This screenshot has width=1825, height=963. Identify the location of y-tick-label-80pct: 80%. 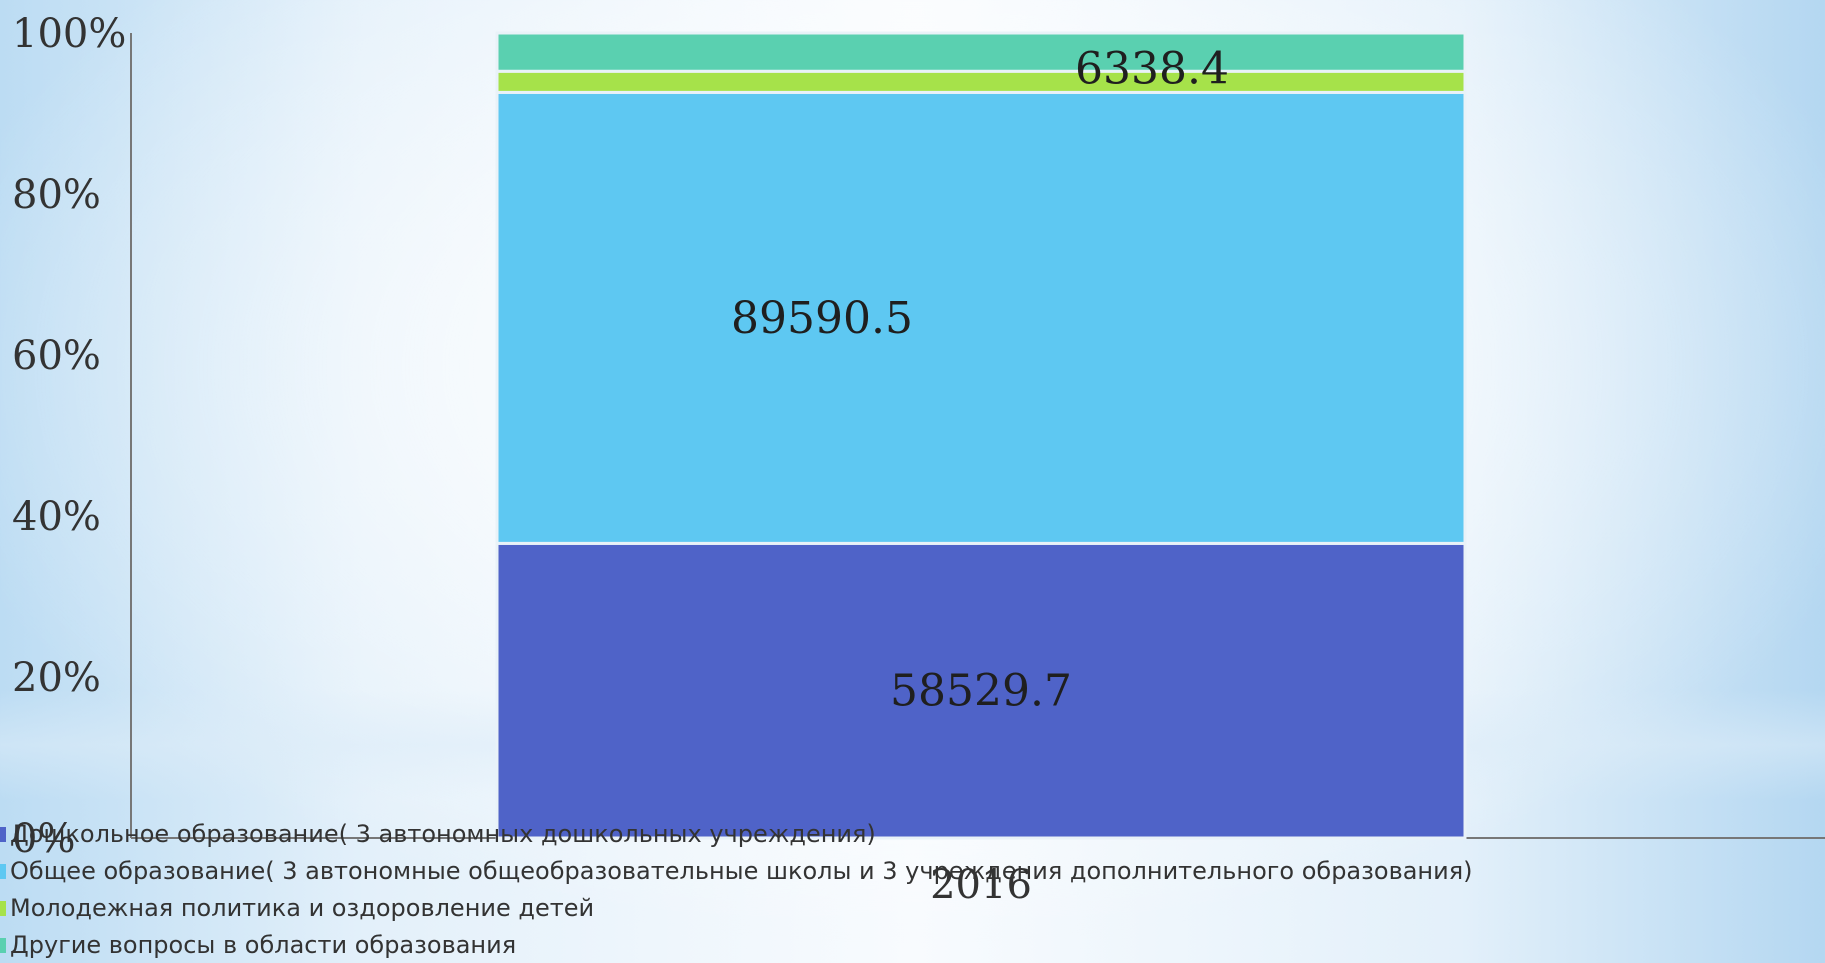
(56, 195).